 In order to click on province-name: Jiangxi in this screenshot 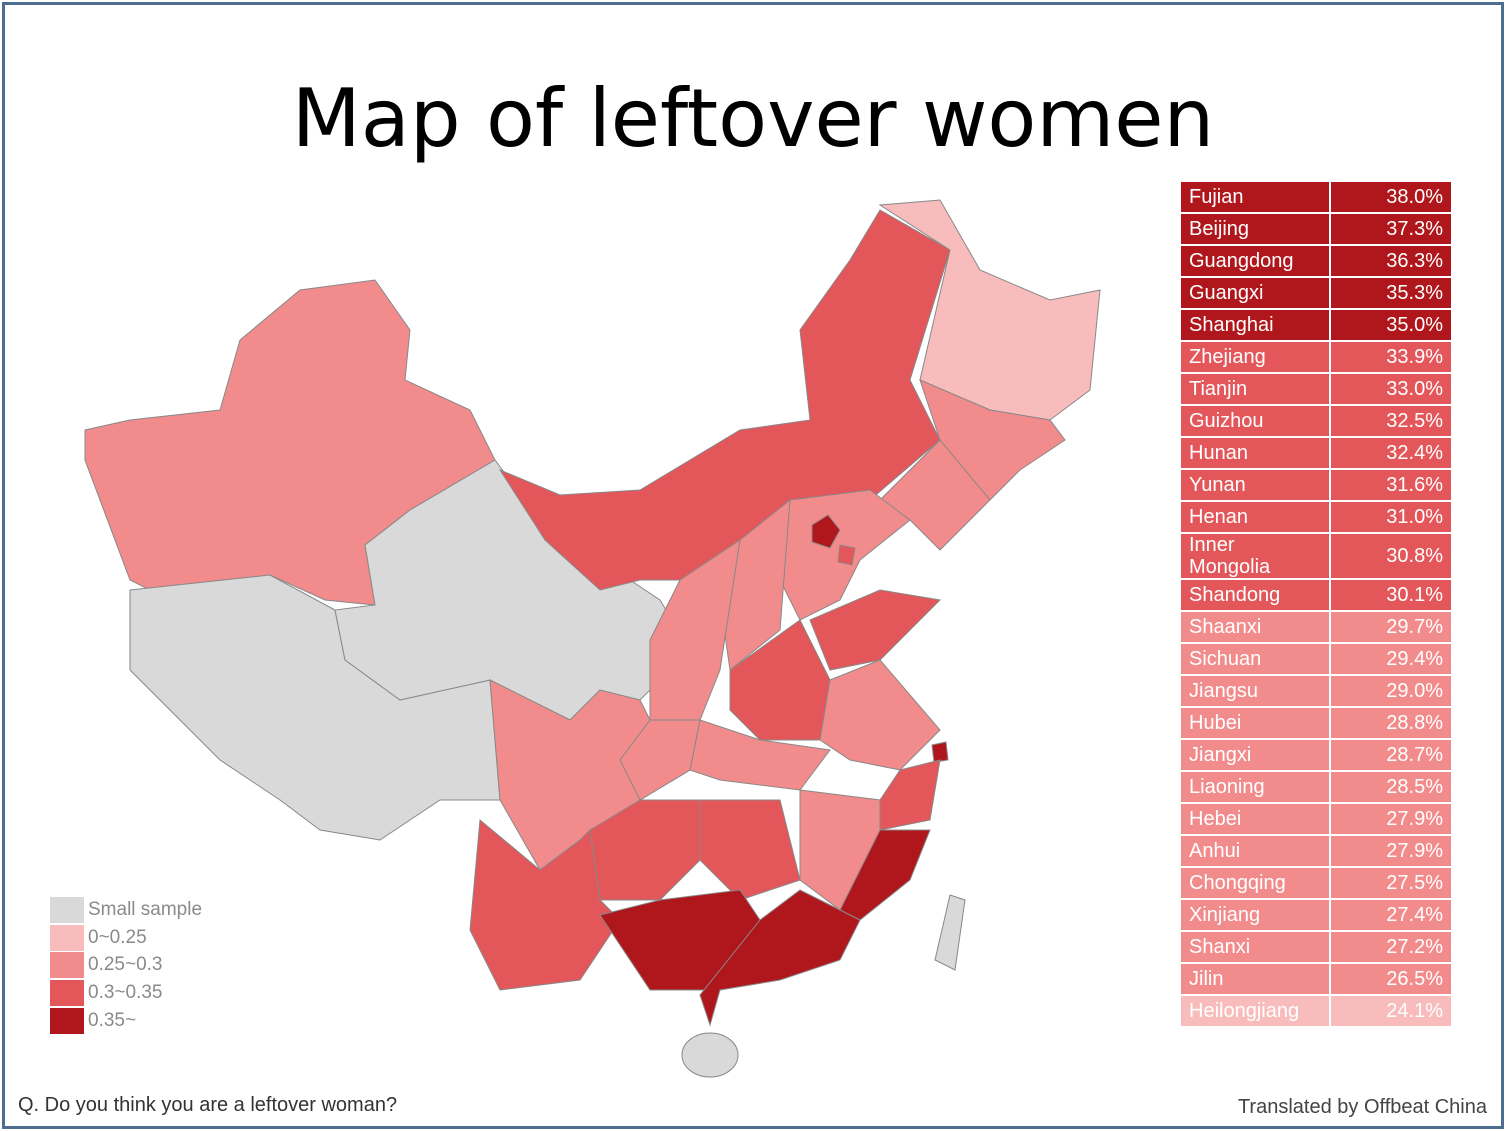, I will do `click(1255, 755)`.